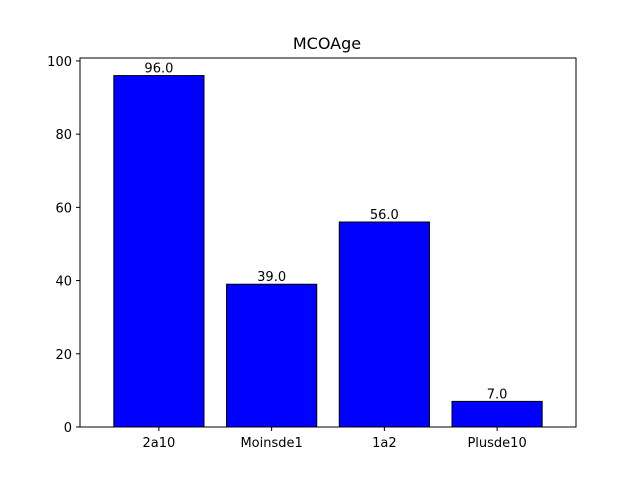  Describe the element at coordinates (384, 443) in the screenshot. I see `x-tick-label-1a2: 1a2` at that location.